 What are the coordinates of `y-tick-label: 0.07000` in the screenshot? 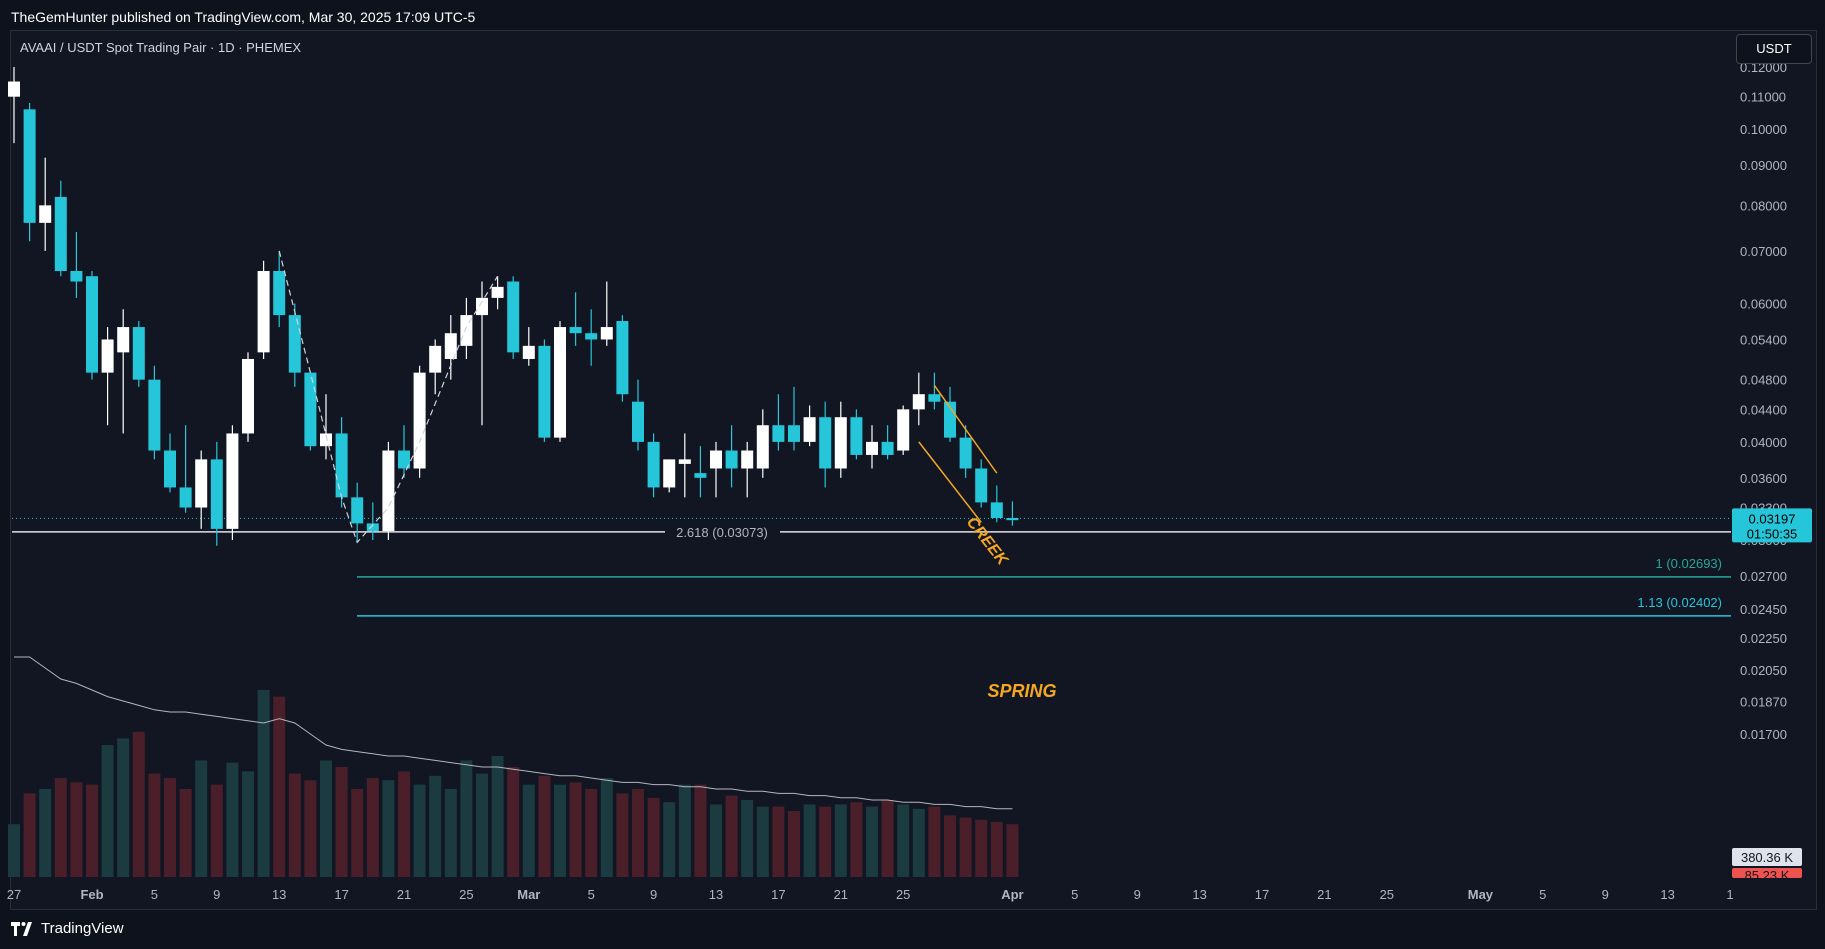 It's located at (1763, 251).